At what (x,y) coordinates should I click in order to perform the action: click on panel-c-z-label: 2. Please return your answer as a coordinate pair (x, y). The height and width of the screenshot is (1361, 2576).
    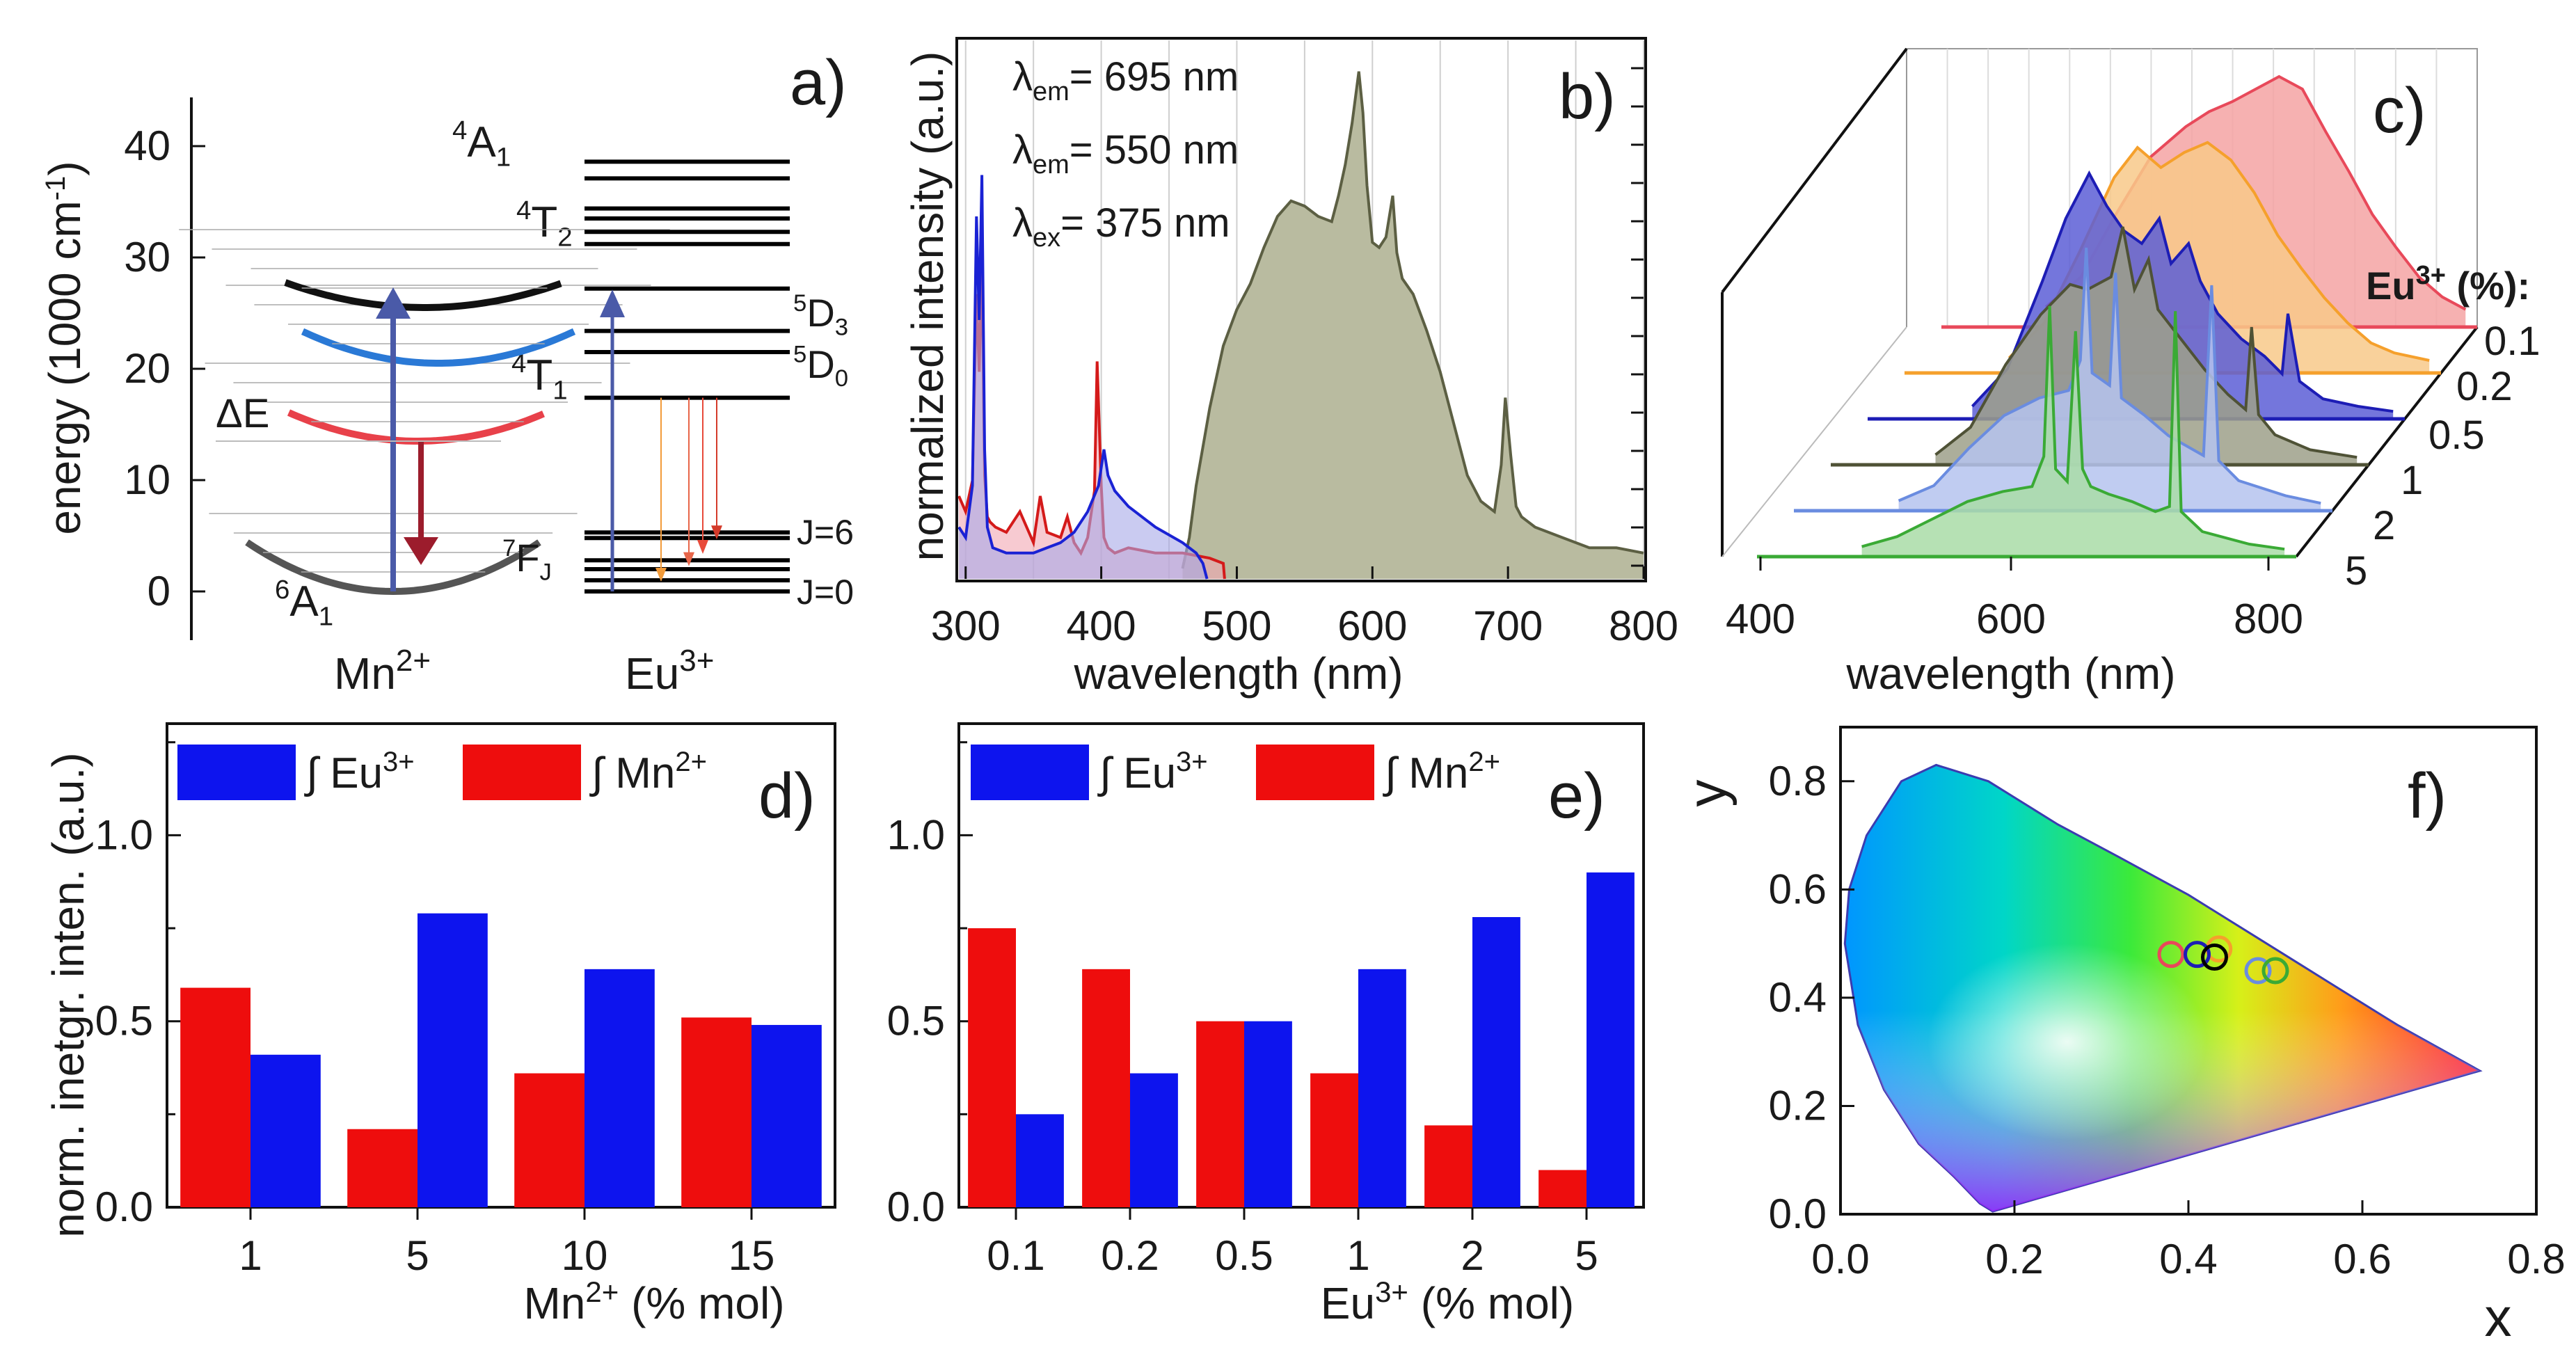
    Looking at the image, I should click on (2384, 525).